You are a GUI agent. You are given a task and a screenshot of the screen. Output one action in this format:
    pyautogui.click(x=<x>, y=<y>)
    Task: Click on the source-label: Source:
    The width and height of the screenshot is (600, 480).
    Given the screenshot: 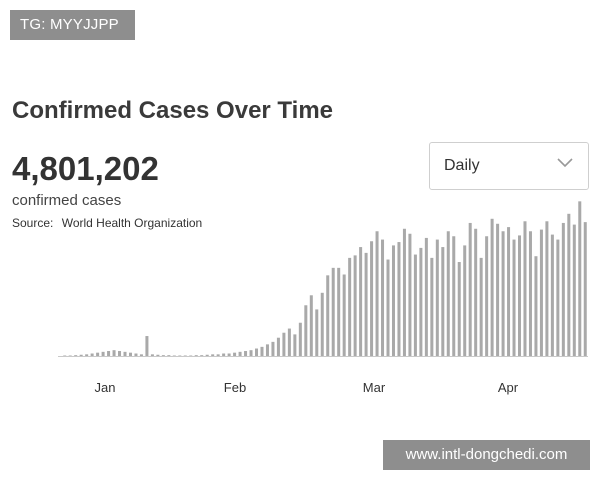 What is the action you would take?
    pyautogui.click(x=33, y=223)
    